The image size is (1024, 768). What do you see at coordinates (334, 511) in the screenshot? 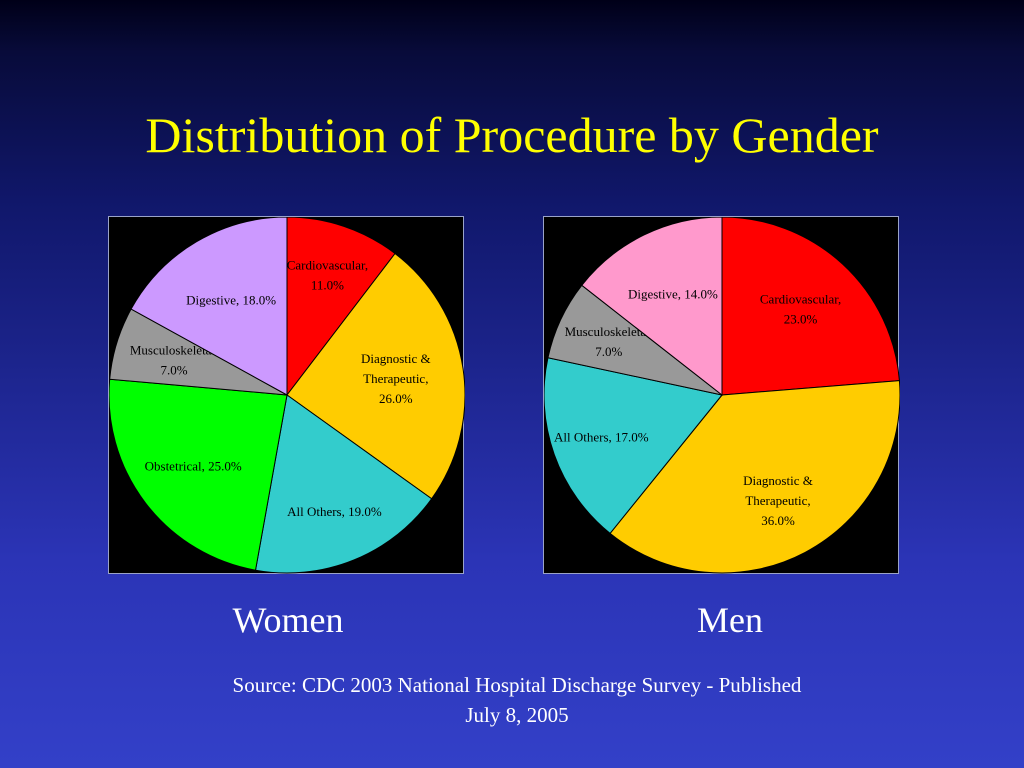
I see `women-label-all-others: All Others, 19.0%` at bounding box center [334, 511].